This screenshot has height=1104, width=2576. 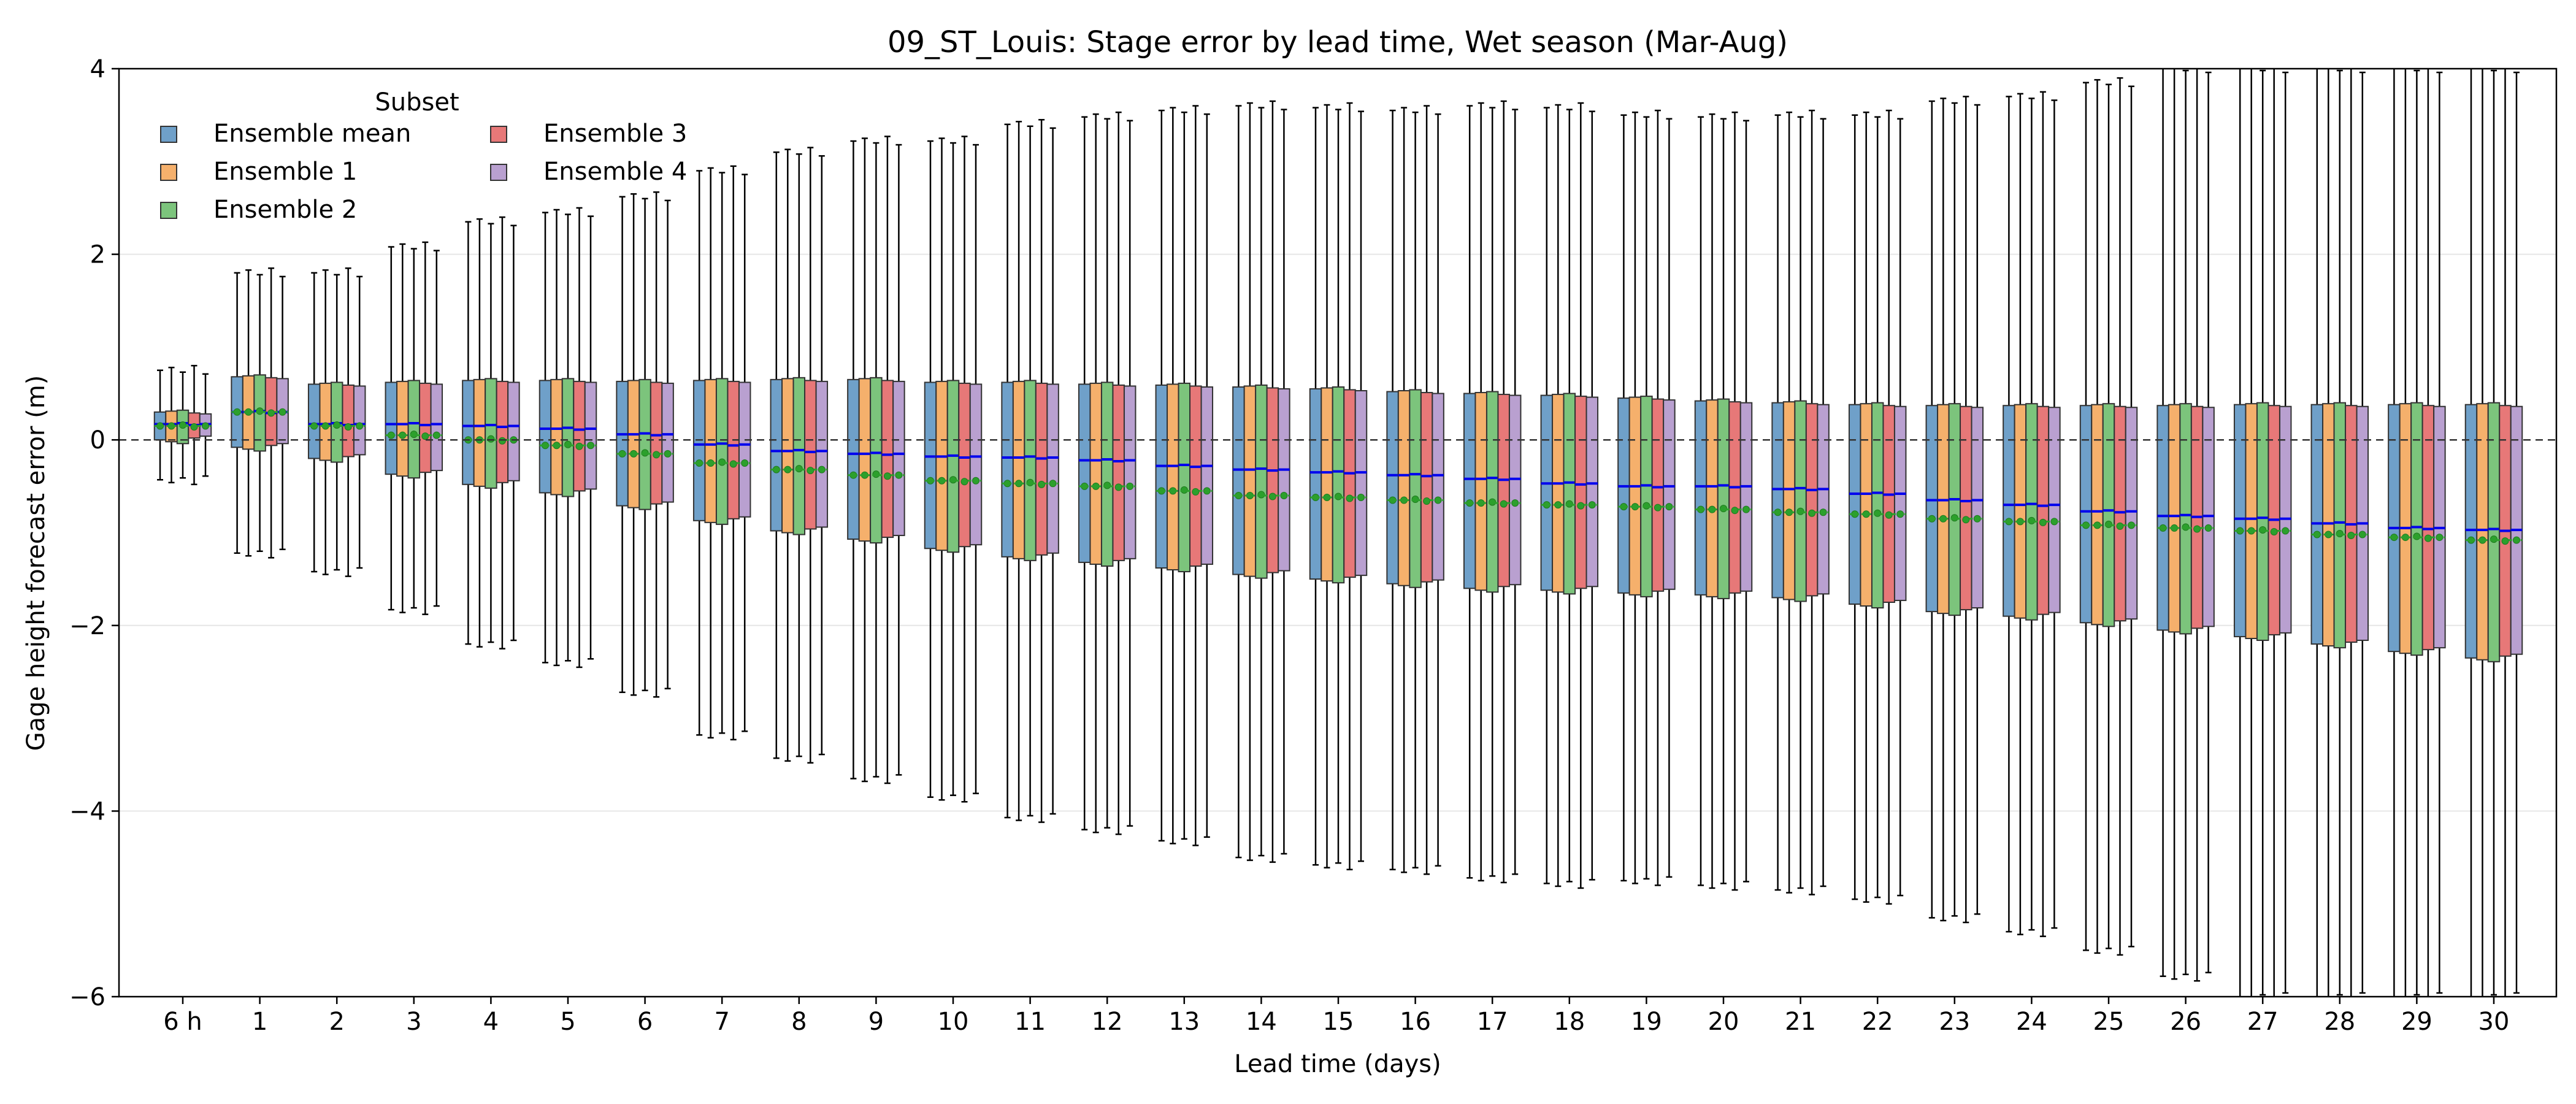 What do you see at coordinates (721, 1022) in the screenshot?
I see `x-tick-label: 7` at bounding box center [721, 1022].